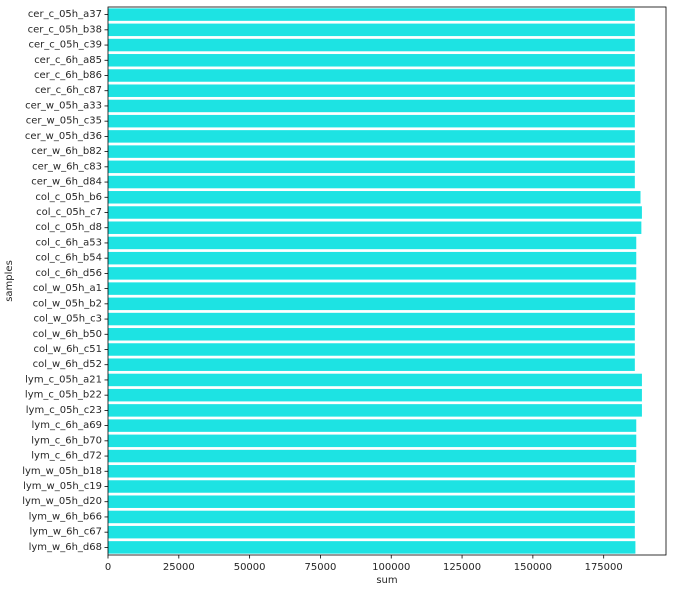 The height and width of the screenshot is (592, 676). Describe the element at coordinates (386, 580) in the screenshot. I see `x-axis-label: sum` at that location.